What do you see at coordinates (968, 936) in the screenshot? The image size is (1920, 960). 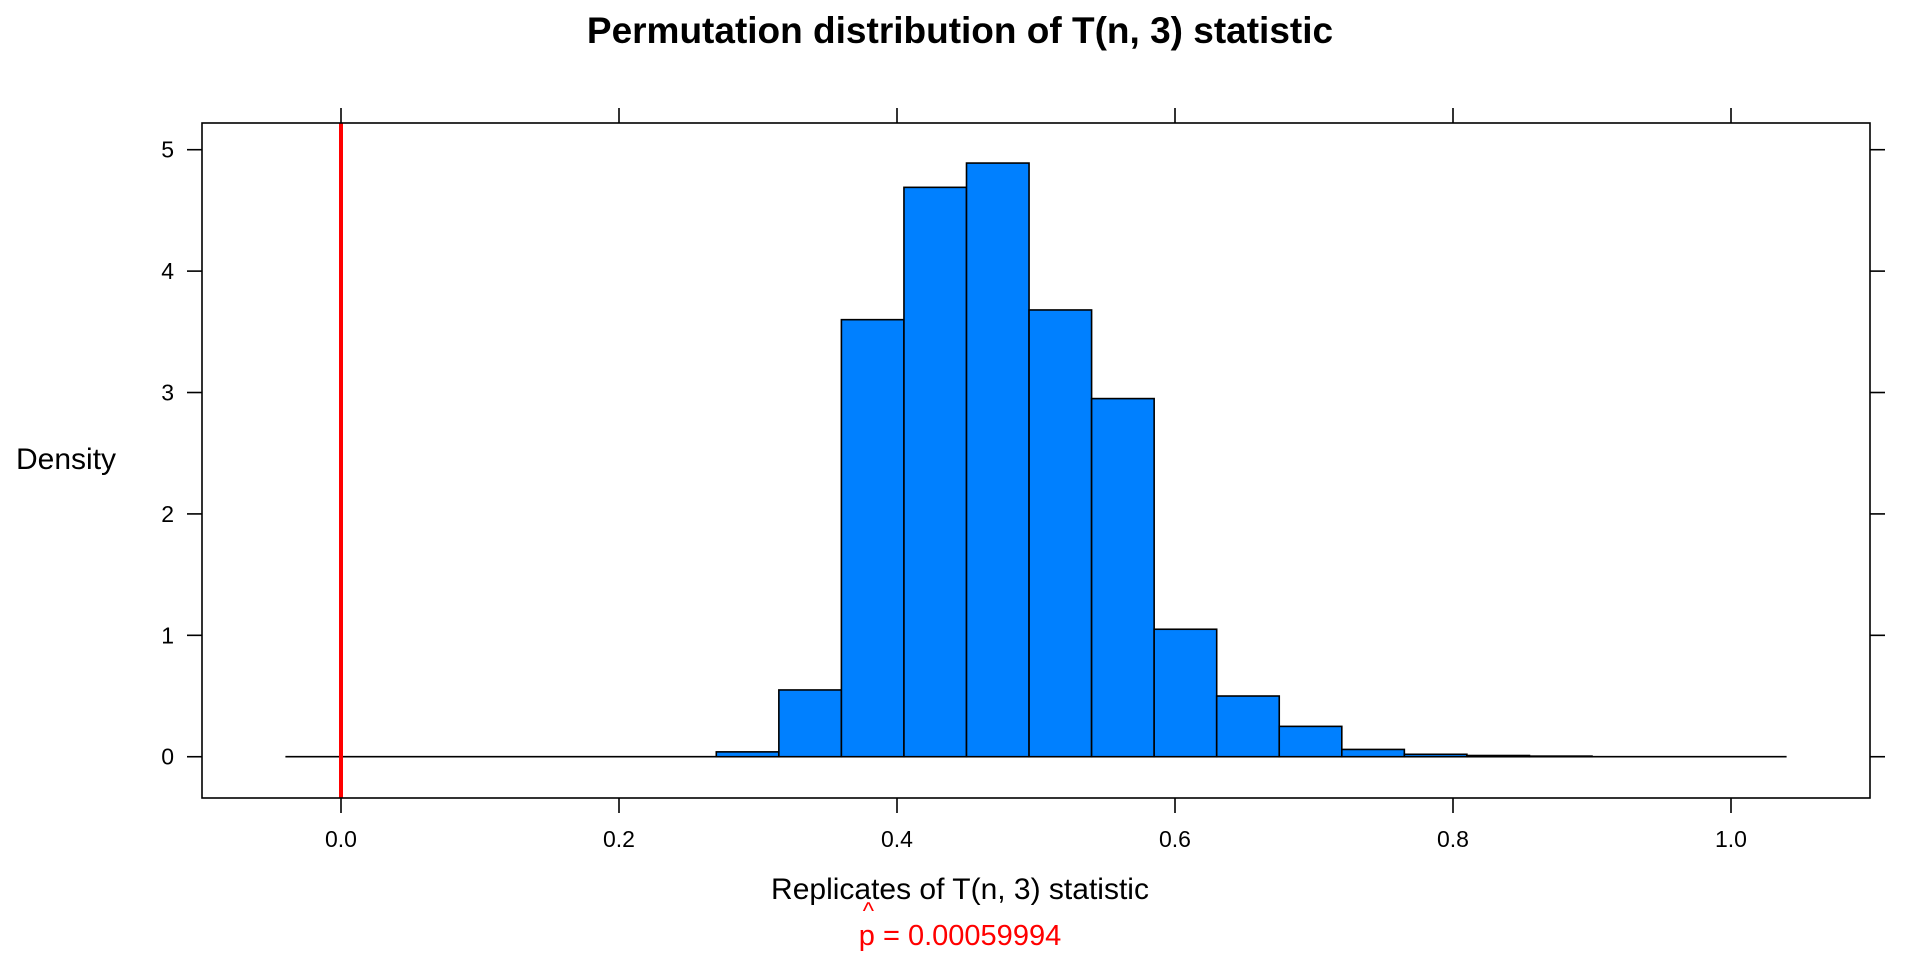 I see `p-value-text: = 0.00059994` at bounding box center [968, 936].